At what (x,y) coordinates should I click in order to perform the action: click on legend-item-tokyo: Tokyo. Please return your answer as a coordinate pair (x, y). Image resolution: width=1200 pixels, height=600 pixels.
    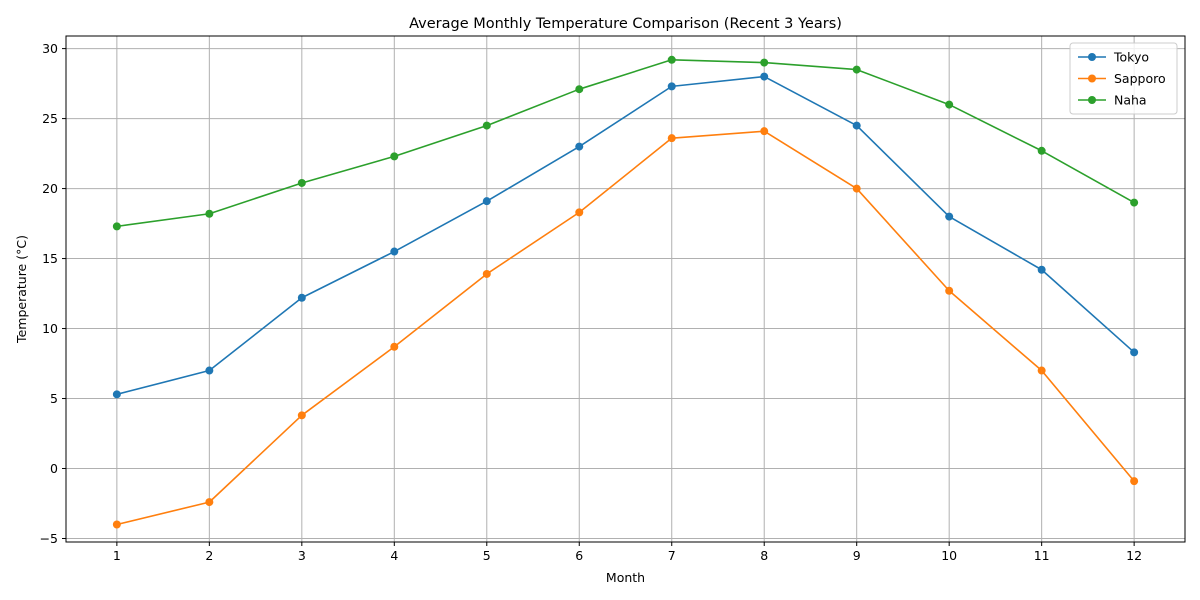
    Looking at the image, I should click on (1113, 57).